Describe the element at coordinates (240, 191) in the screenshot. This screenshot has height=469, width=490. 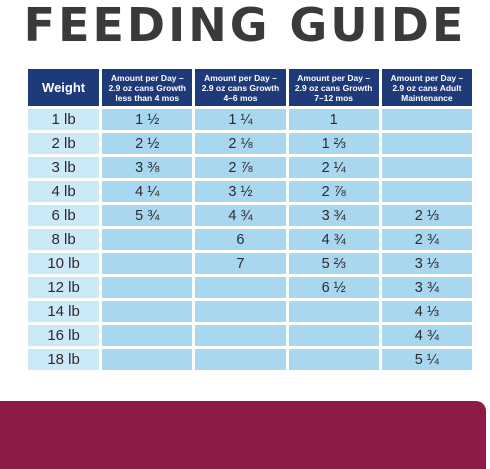
I see `amount-cell: 3 ½` at that location.